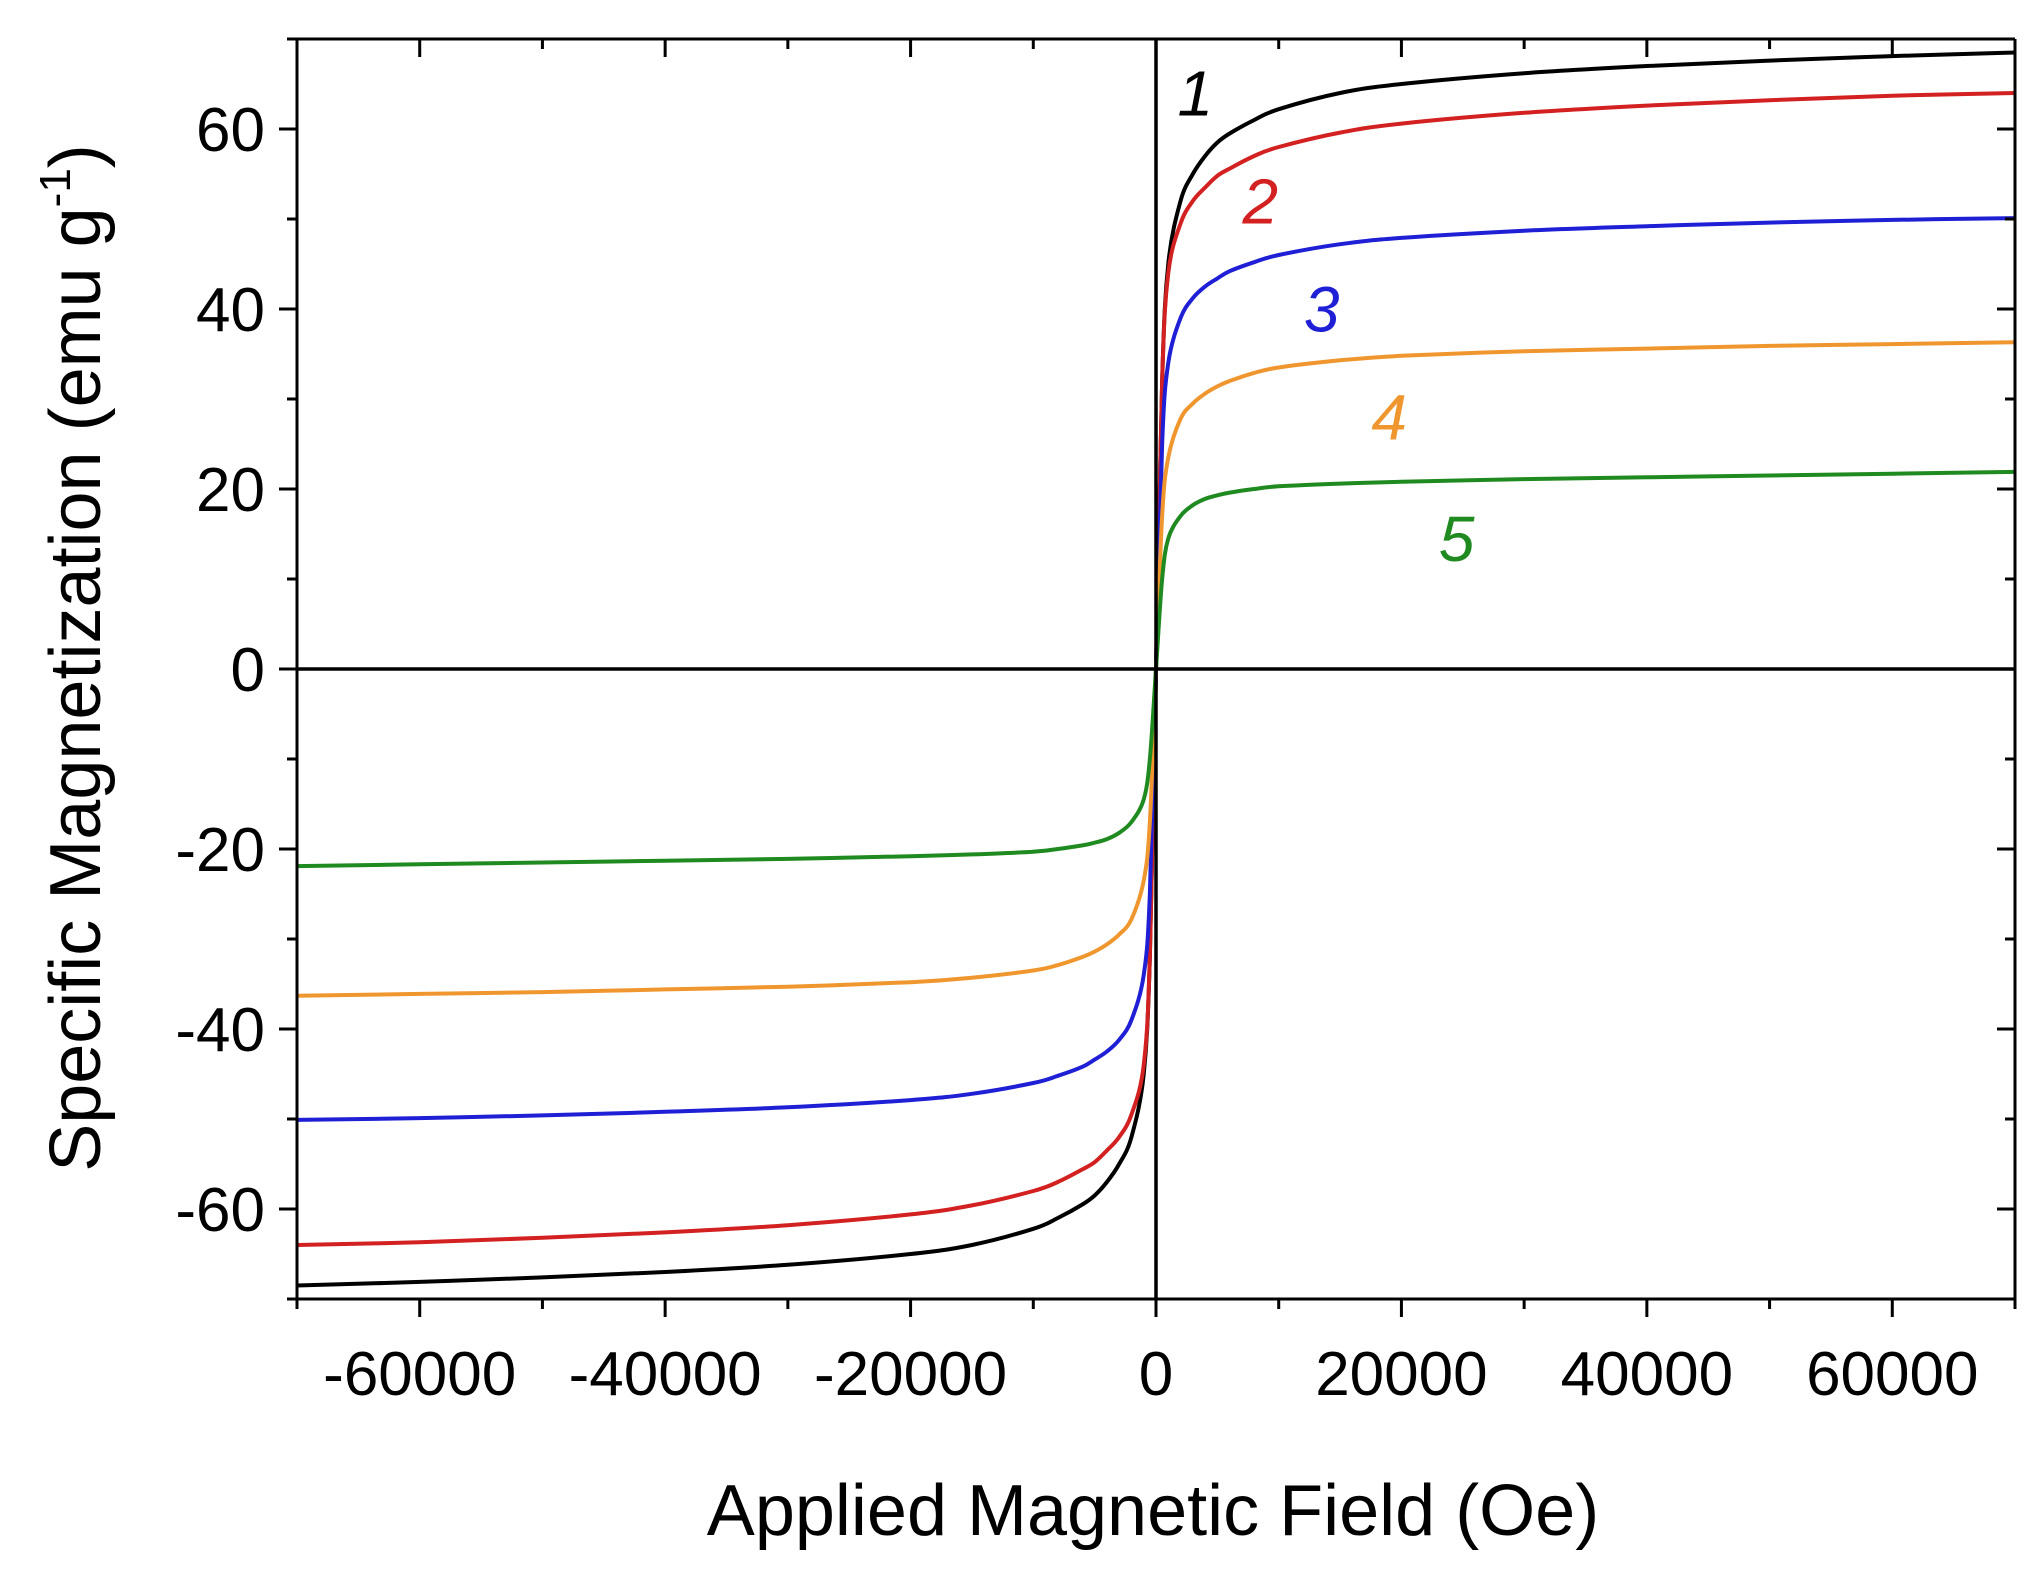  I want to click on y-tick-label: 60, so click(230, 130).